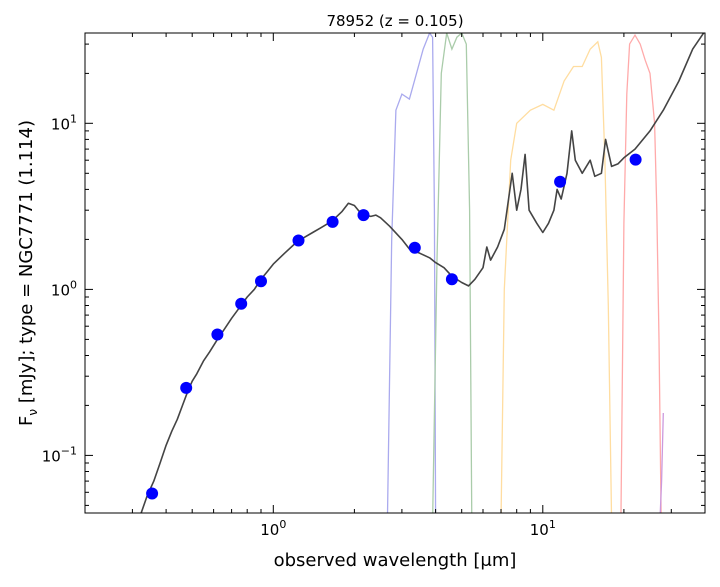  I want to click on y-axis-label: Fν [mJy]; type = NGC7771 (1.114), so click(28, 273).